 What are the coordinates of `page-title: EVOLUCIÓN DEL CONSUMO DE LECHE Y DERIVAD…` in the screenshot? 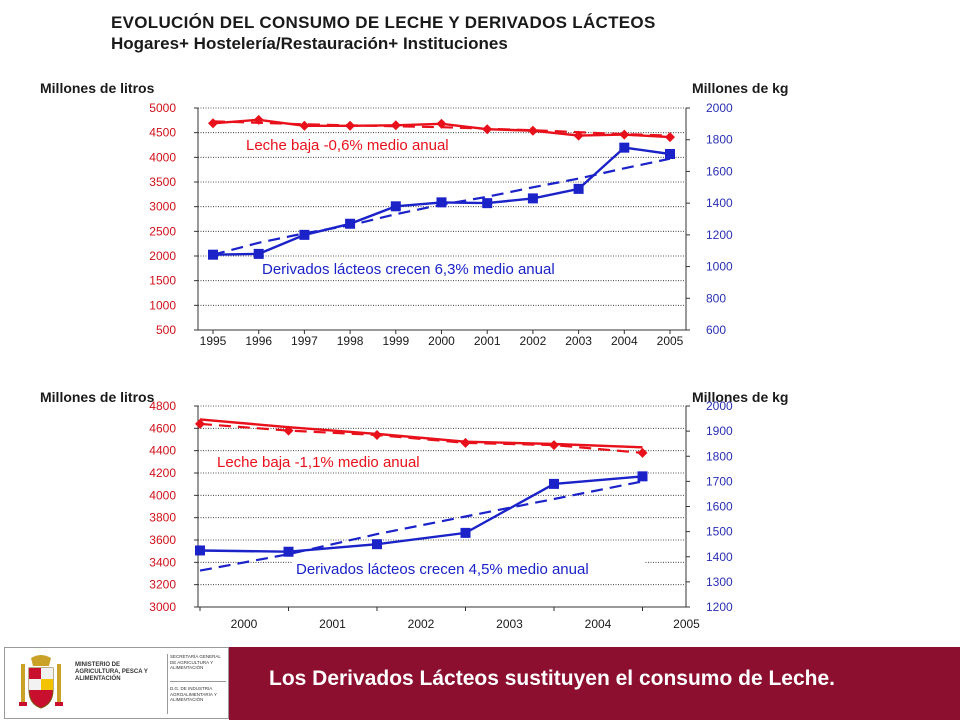 It's located at (383, 22).